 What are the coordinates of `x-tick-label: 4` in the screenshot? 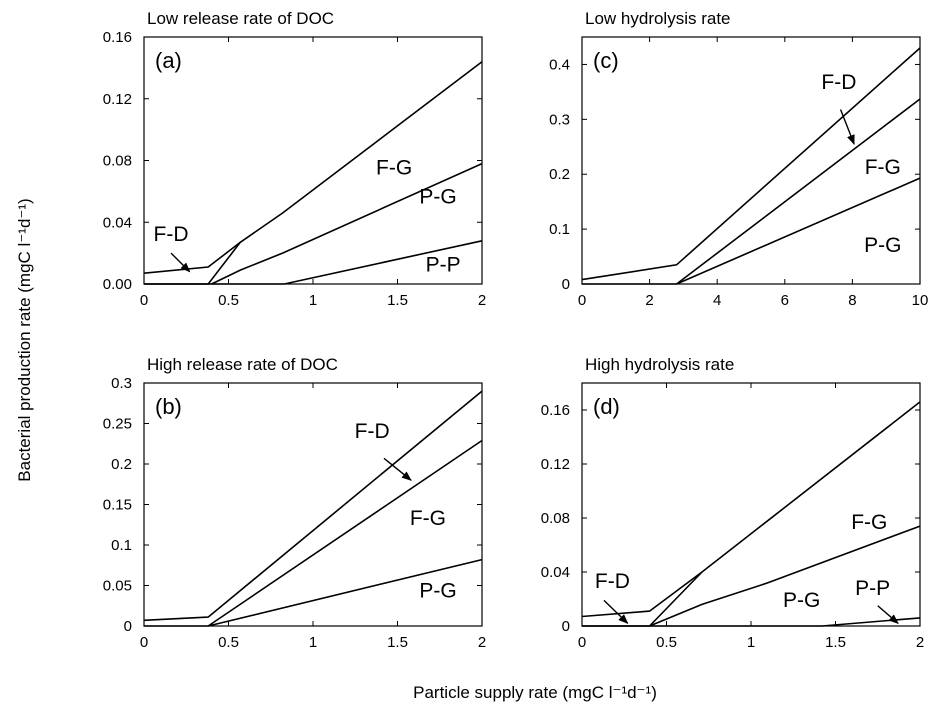 It's located at (717, 300).